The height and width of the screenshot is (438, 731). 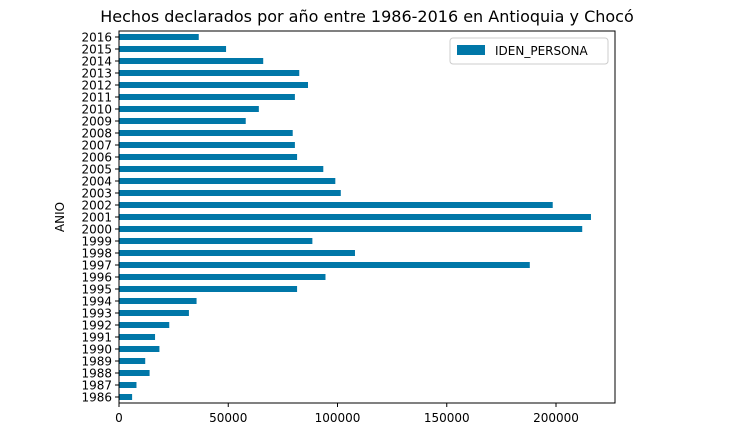 What do you see at coordinates (96, 386) in the screenshot?
I see `y-tick-label-1987: 1987` at bounding box center [96, 386].